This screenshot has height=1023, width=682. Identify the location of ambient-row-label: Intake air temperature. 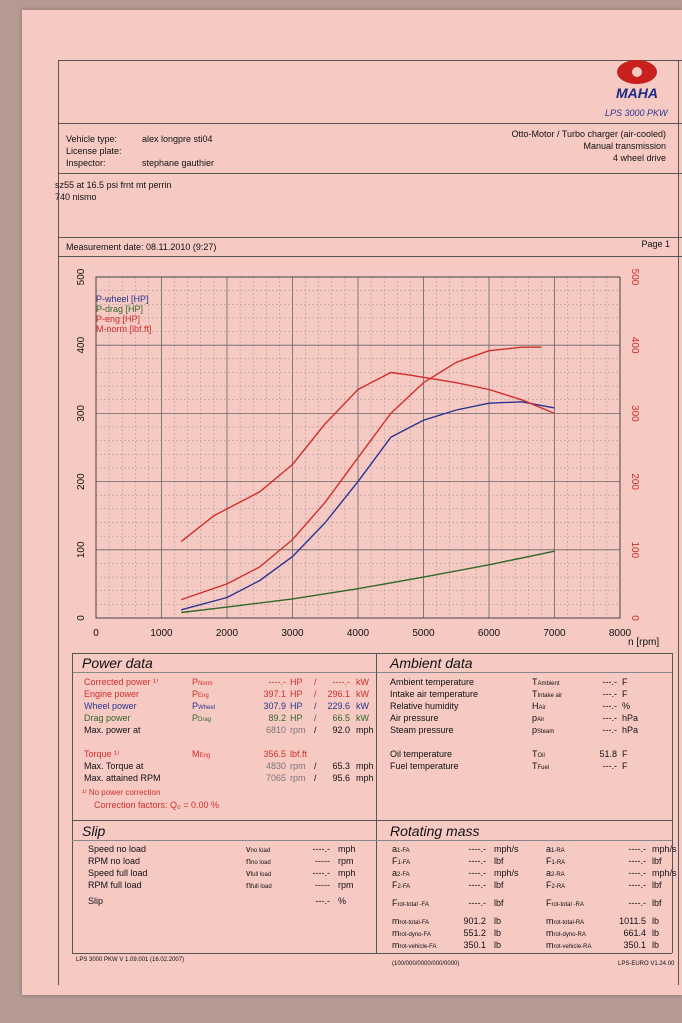
(434, 694).